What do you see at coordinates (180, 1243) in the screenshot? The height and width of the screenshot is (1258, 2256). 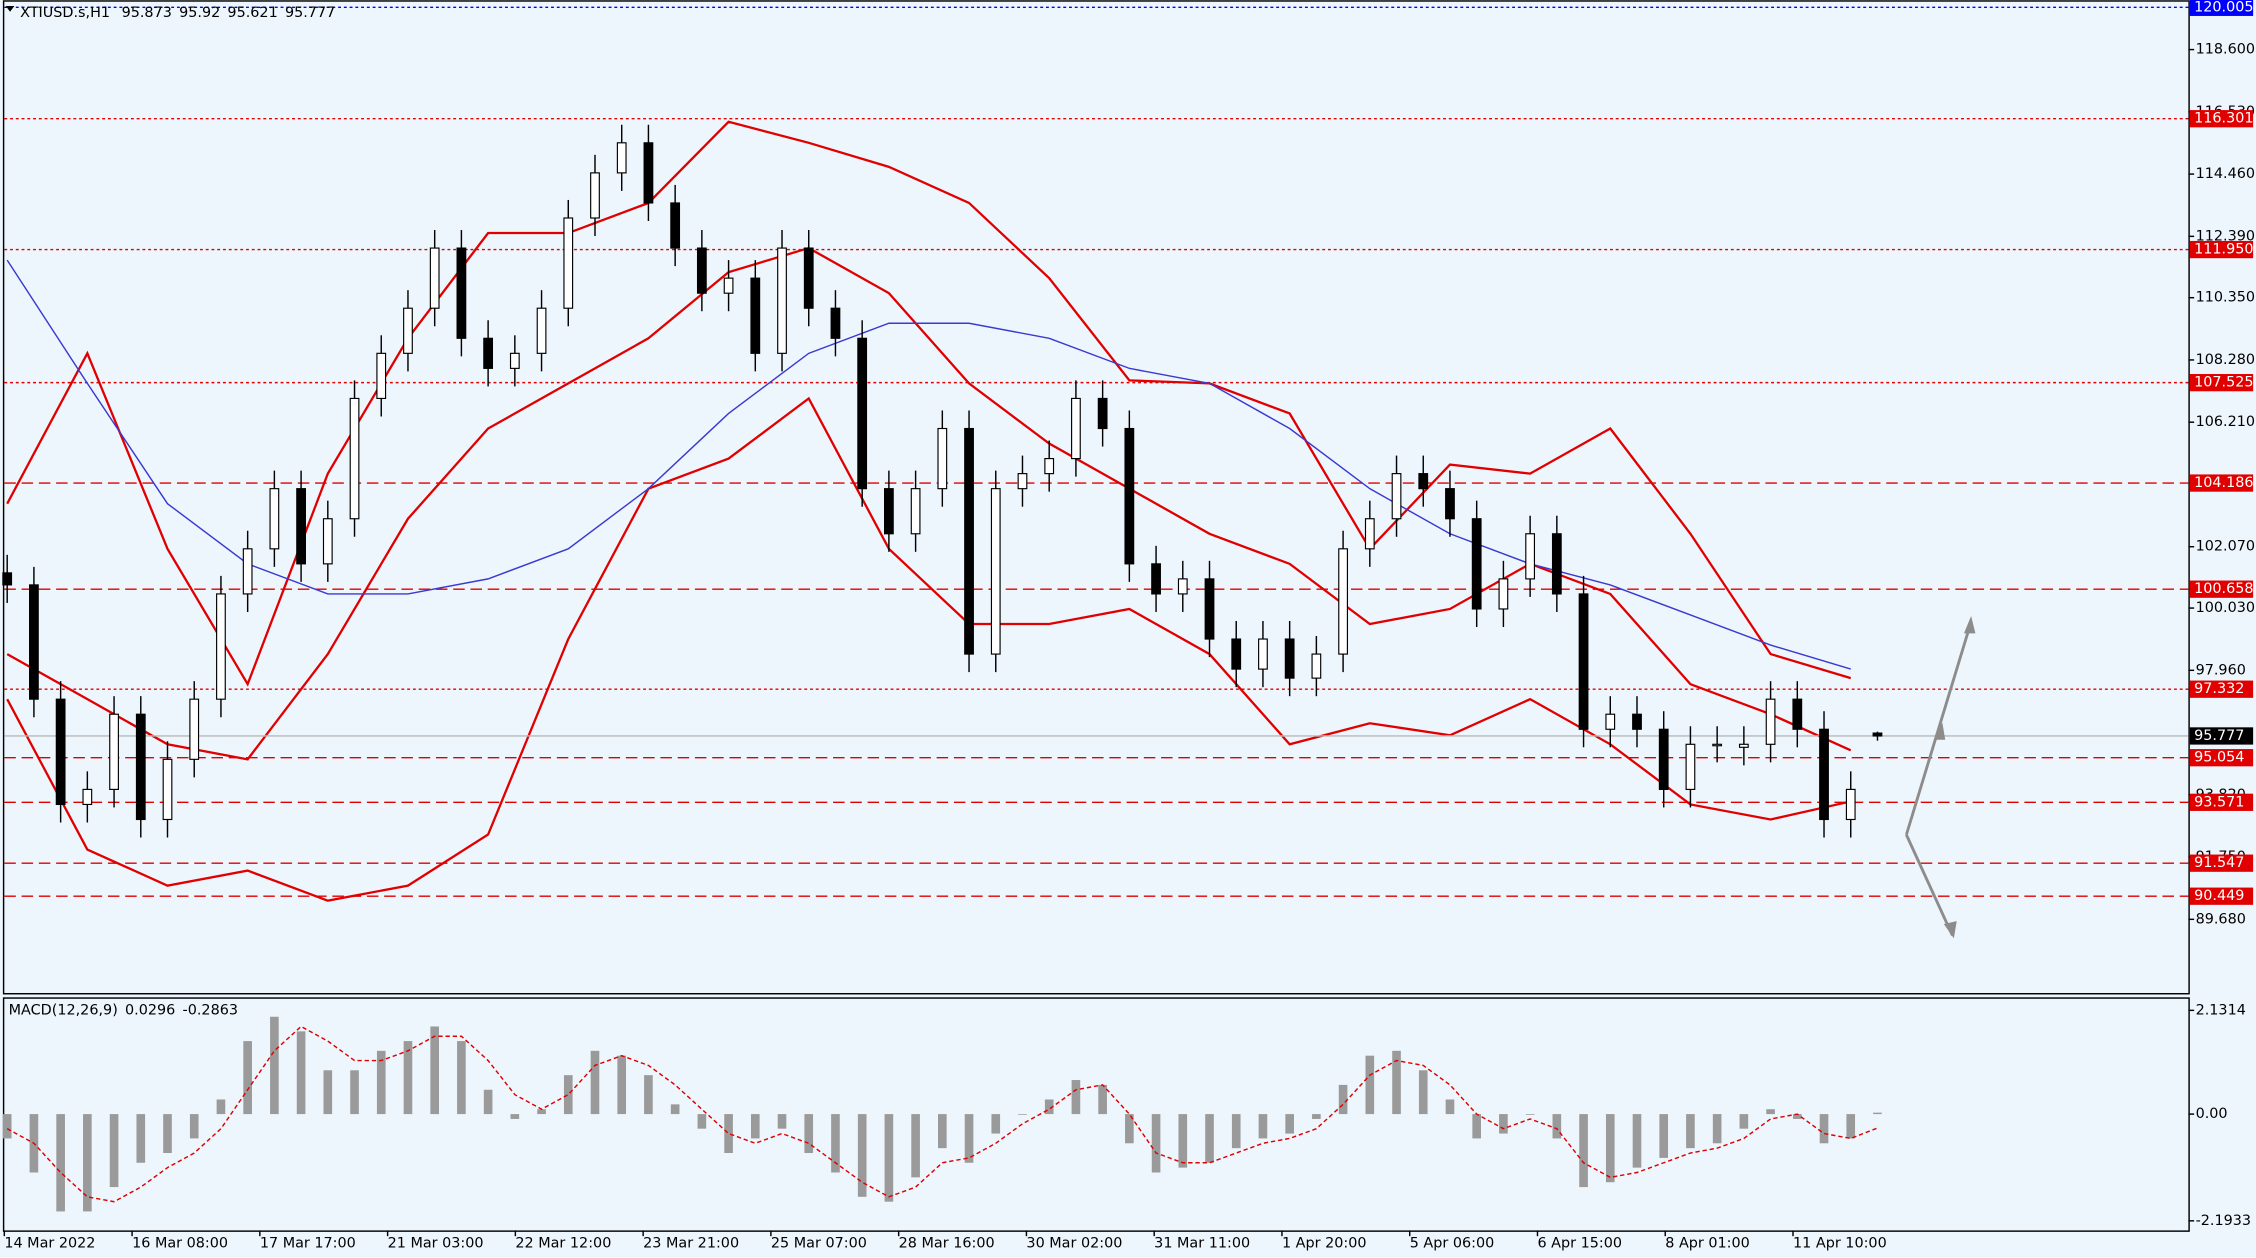 I see `x-tick-label: 16 Mar 08:00` at bounding box center [180, 1243].